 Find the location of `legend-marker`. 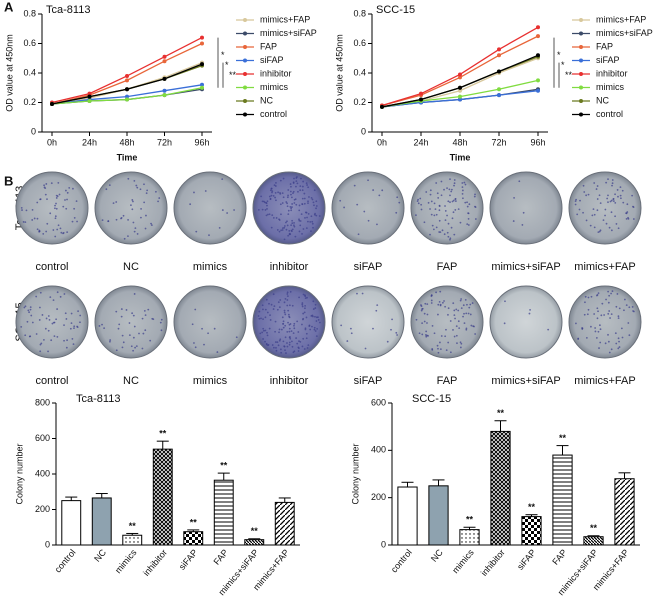

legend-marker is located at coordinates (581, 87).